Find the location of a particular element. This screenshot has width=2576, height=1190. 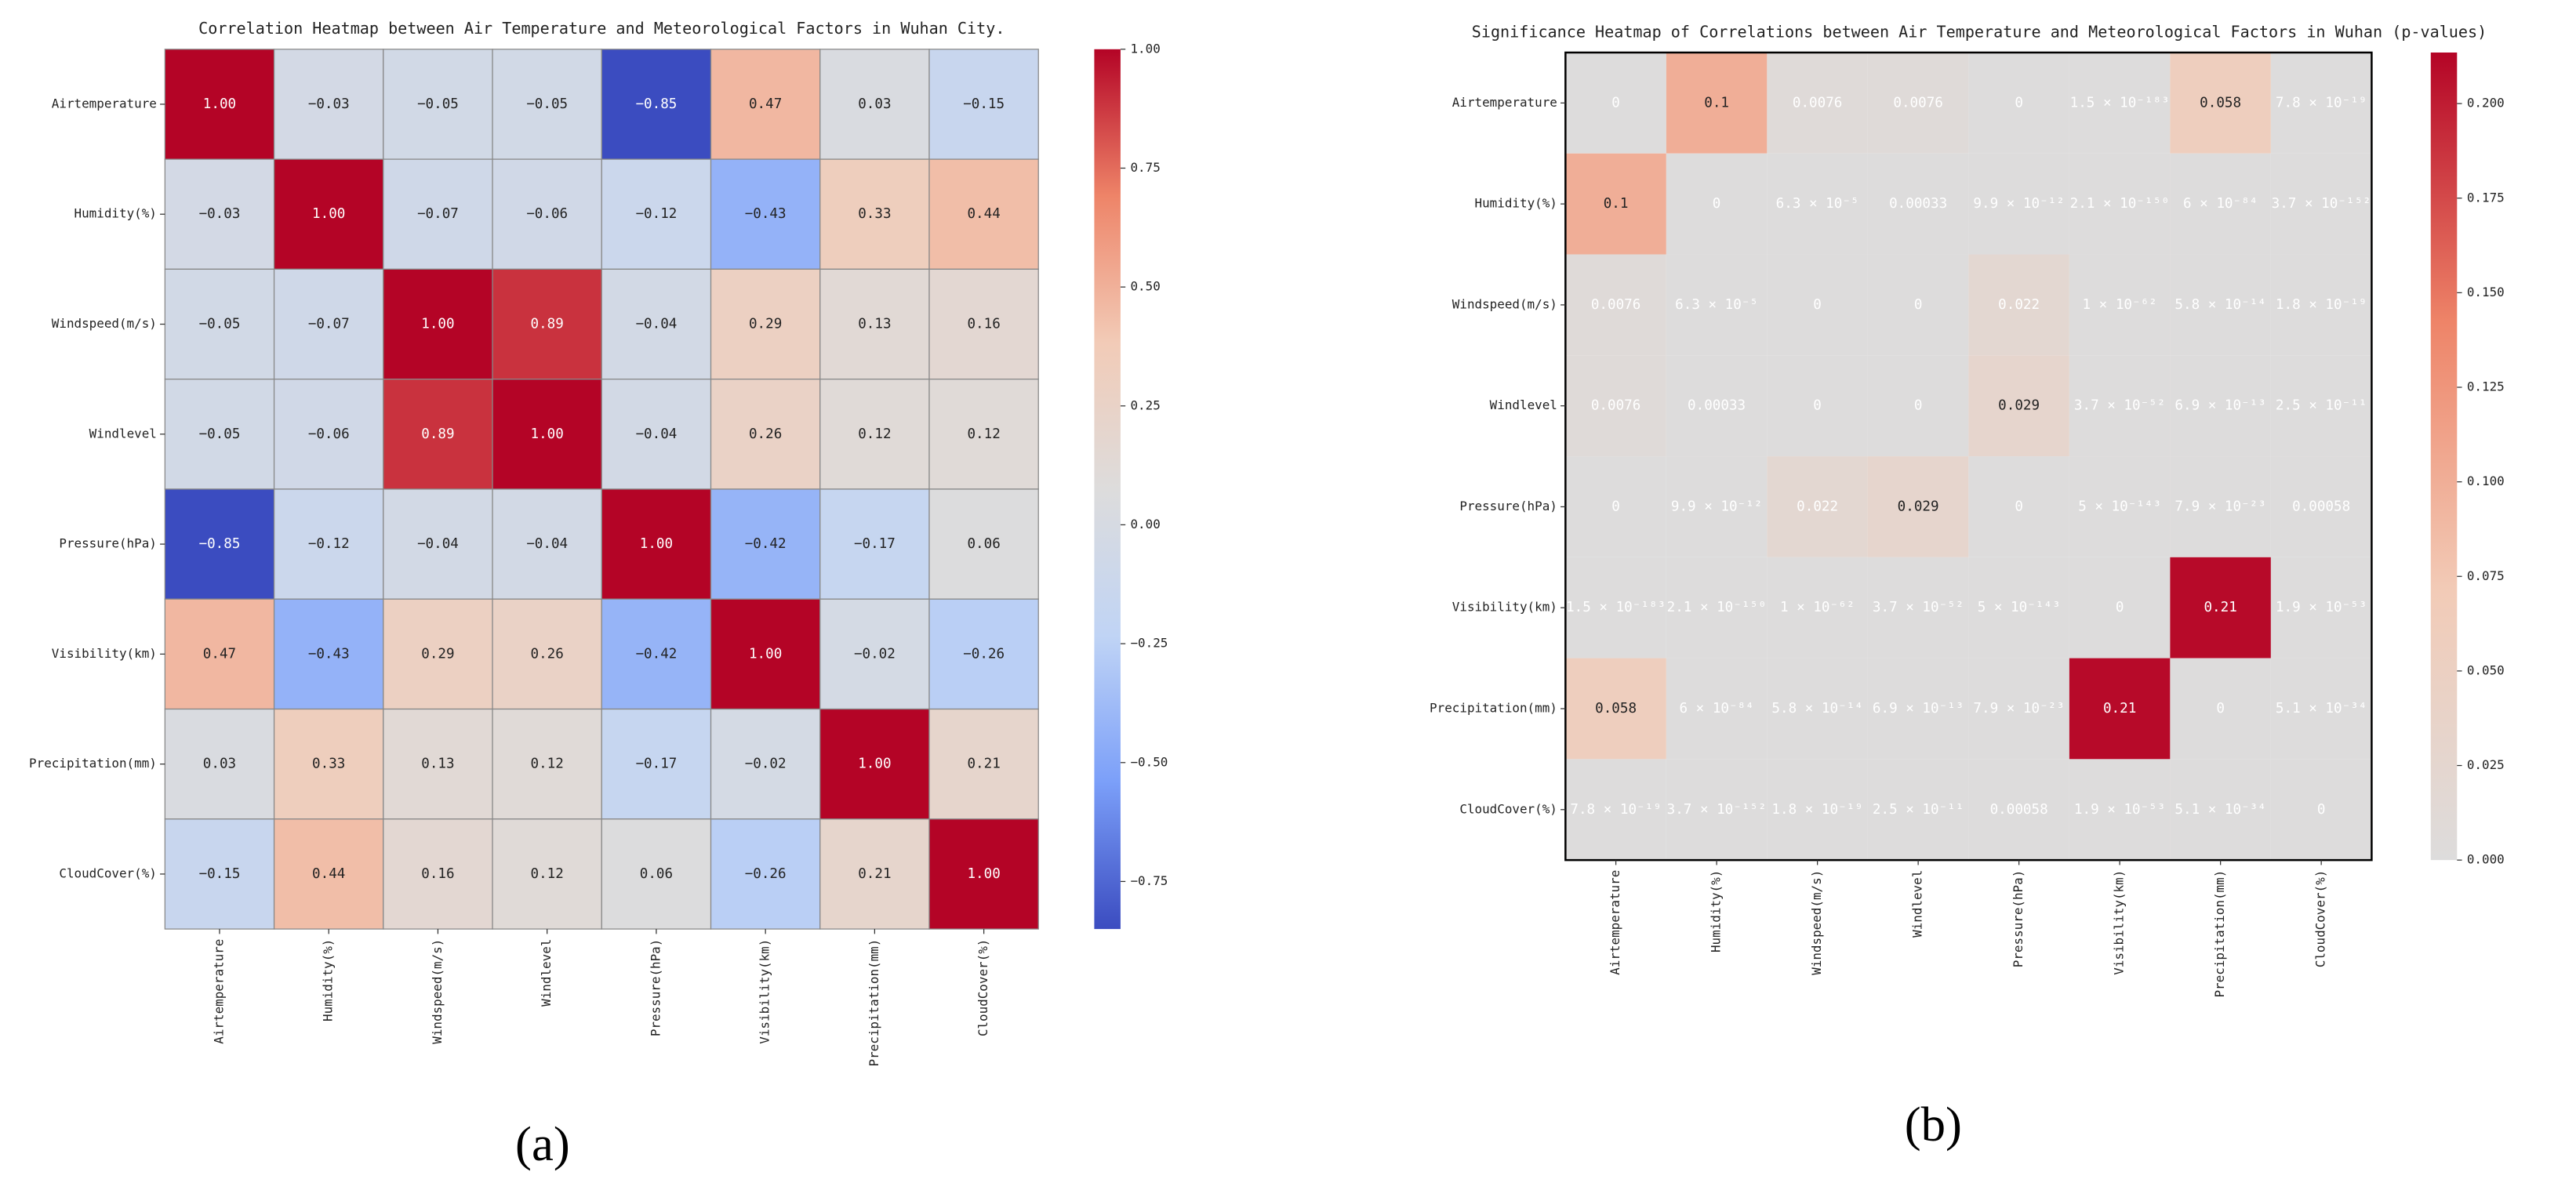

cell-label: −0.26 is located at coordinates (766, 874).